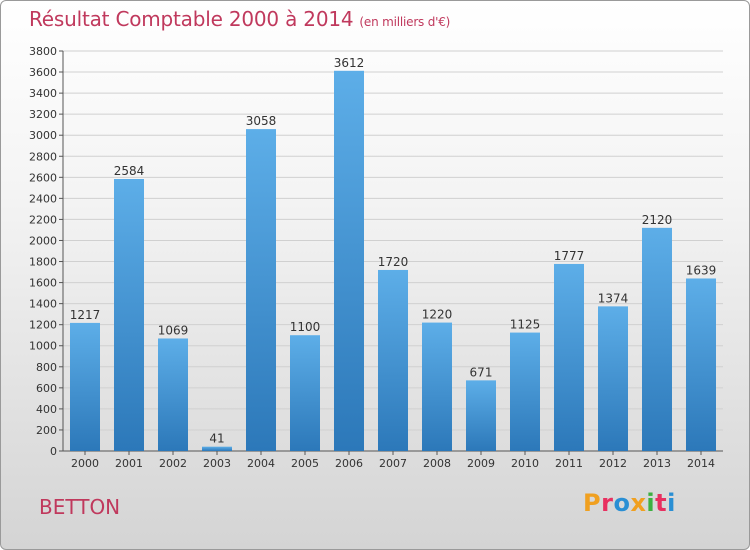  I want to click on bar-2002, so click(173, 394).